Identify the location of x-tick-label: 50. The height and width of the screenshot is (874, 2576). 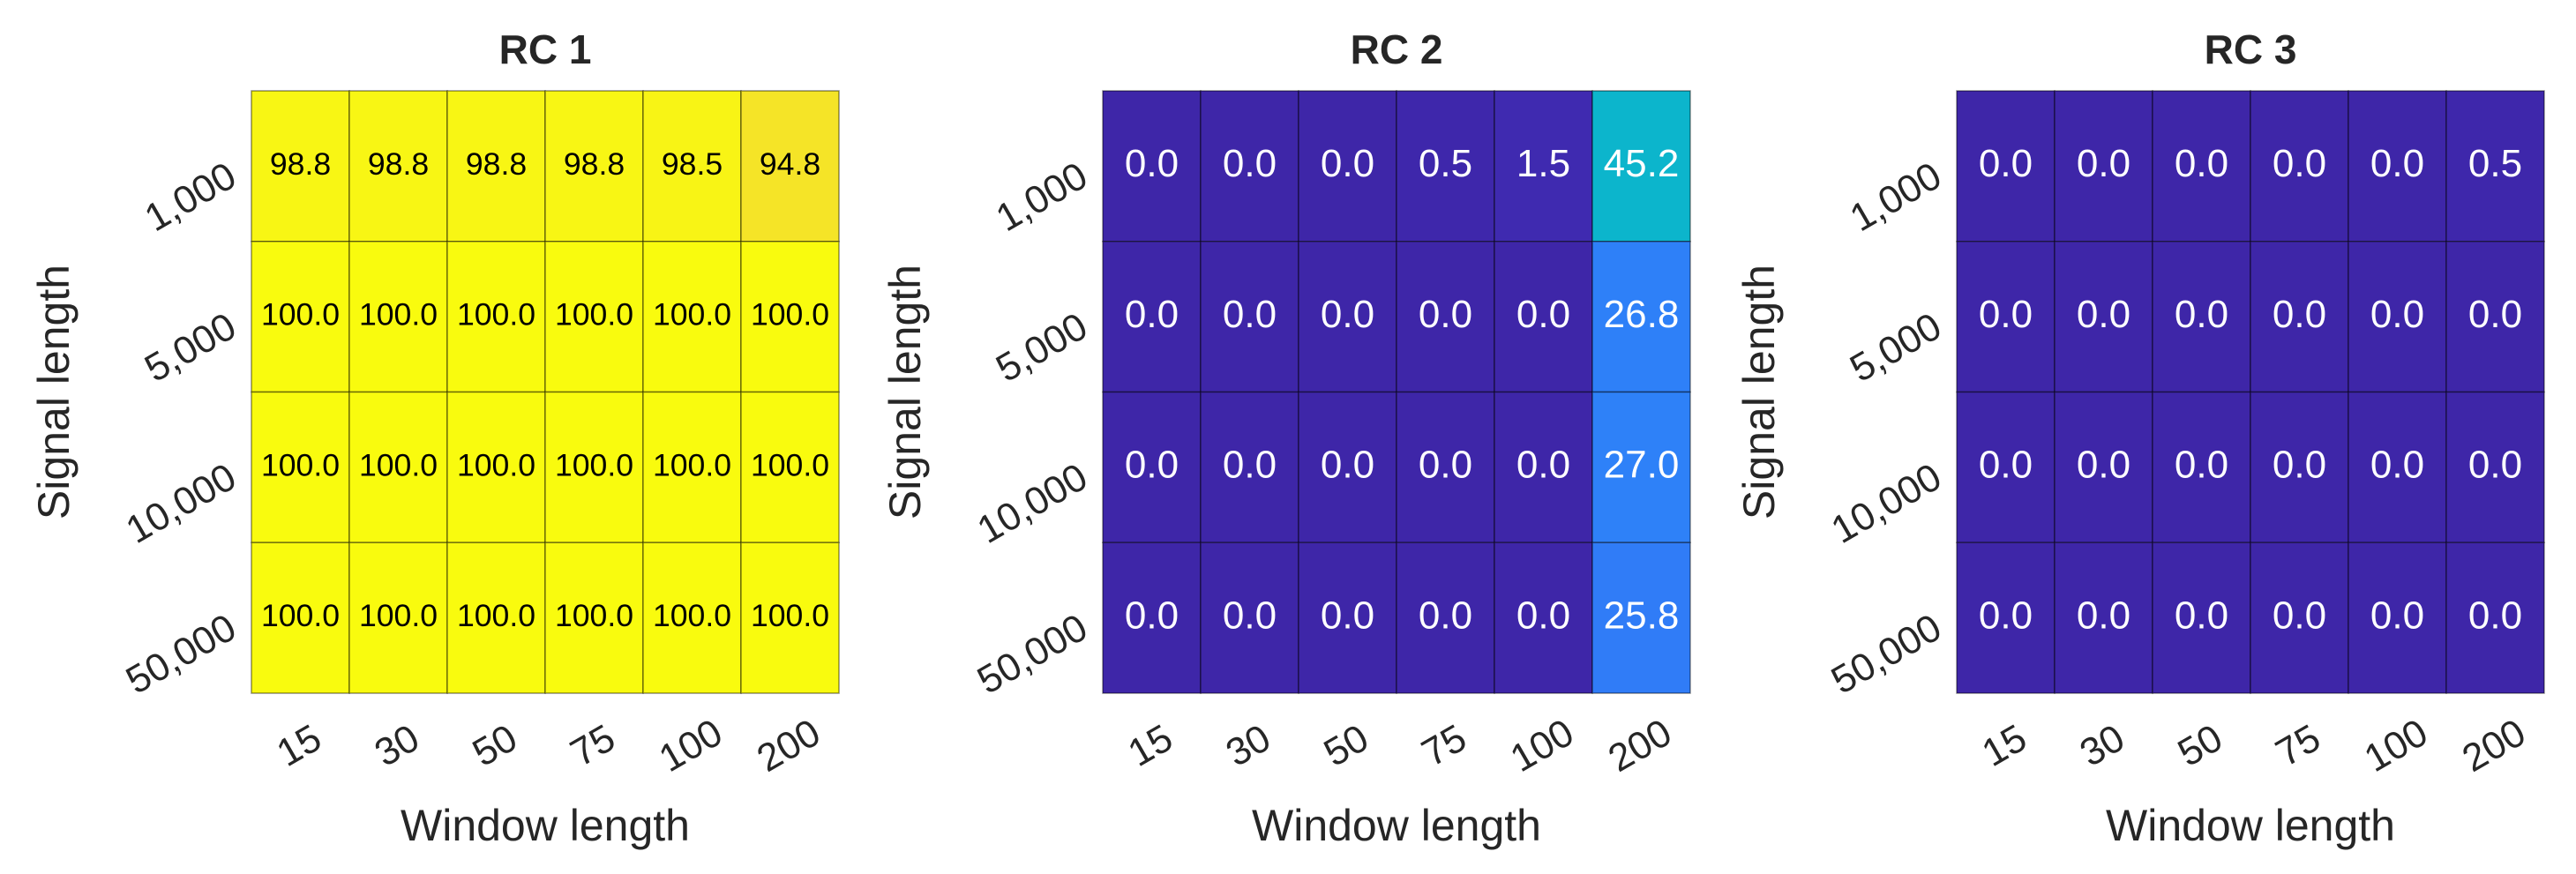
(2200, 746).